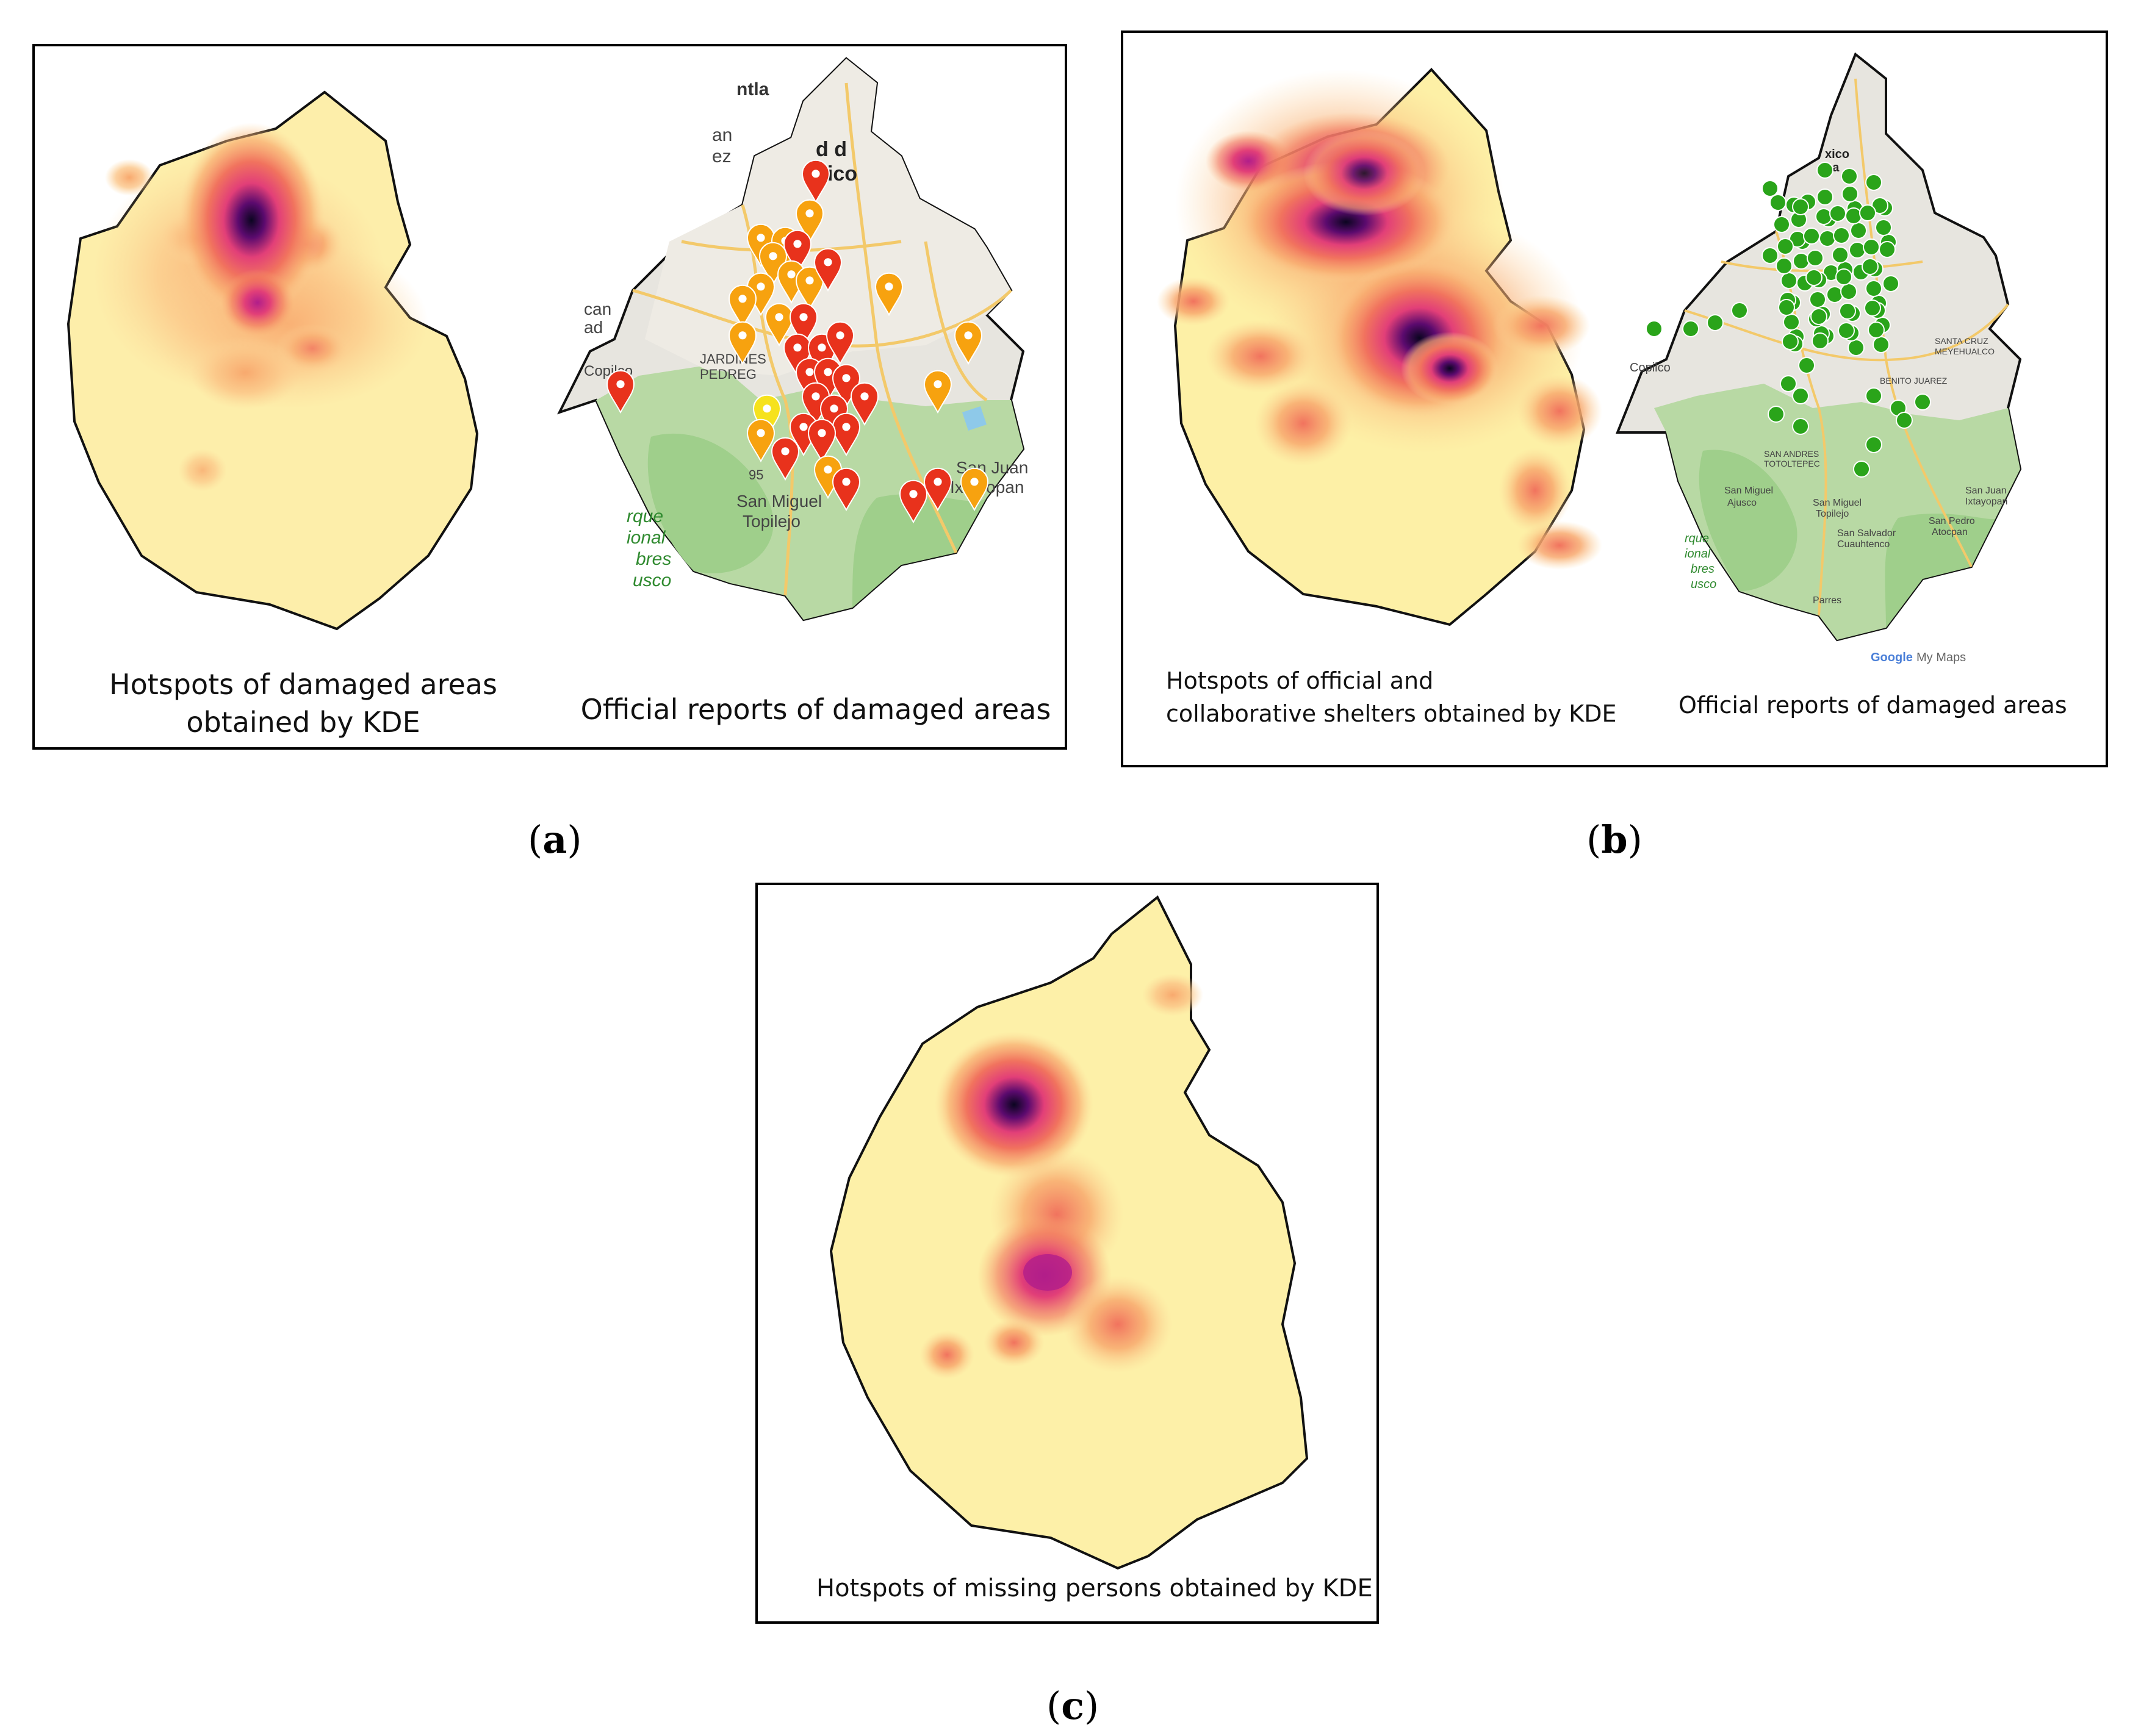 The height and width of the screenshot is (1736, 2141). I want to click on caption-kde-damaged-line1: Hotspots of damaged areas, so click(303, 684).